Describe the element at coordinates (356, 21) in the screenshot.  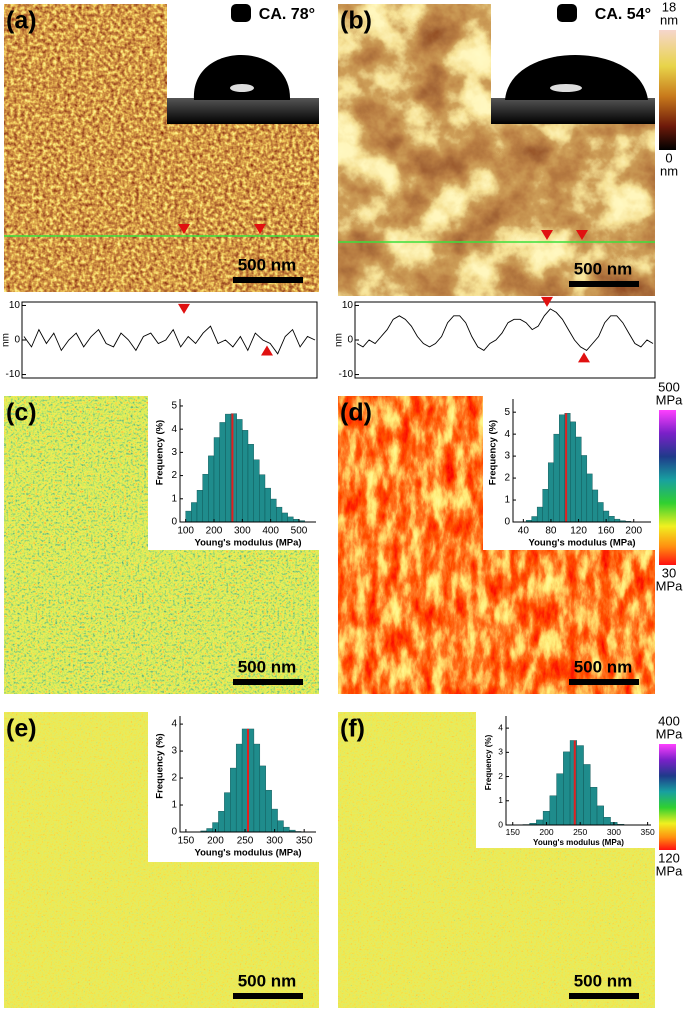
I see `panel-label: (b)` at that location.